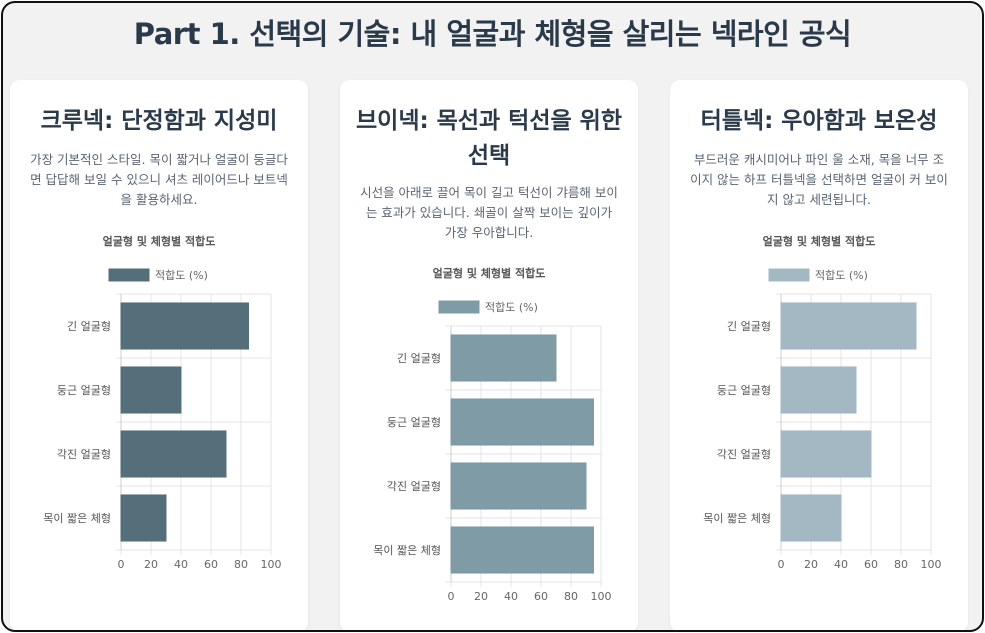 Image resolution: width=985 pixels, height=633 pixels. What do you see at coordinates (489, 138) in the screenshot?
I see `card-heading: 브이넥: 목선과 턱선을 위한 선택` at bounding box center [489, 138].